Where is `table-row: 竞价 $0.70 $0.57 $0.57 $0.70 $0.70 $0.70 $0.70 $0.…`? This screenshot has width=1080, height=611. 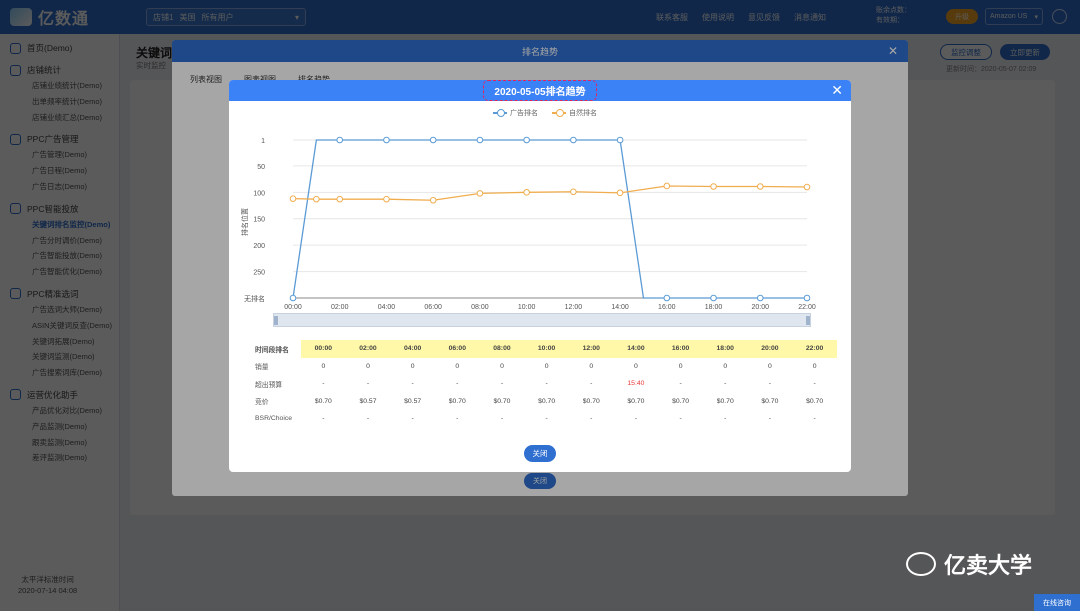
table-row: 竞价 $0.70 $0.57 $0.57 $0.70 $0.70 $0.70 $0.70 $0.… is located at coordinates (541, 402).